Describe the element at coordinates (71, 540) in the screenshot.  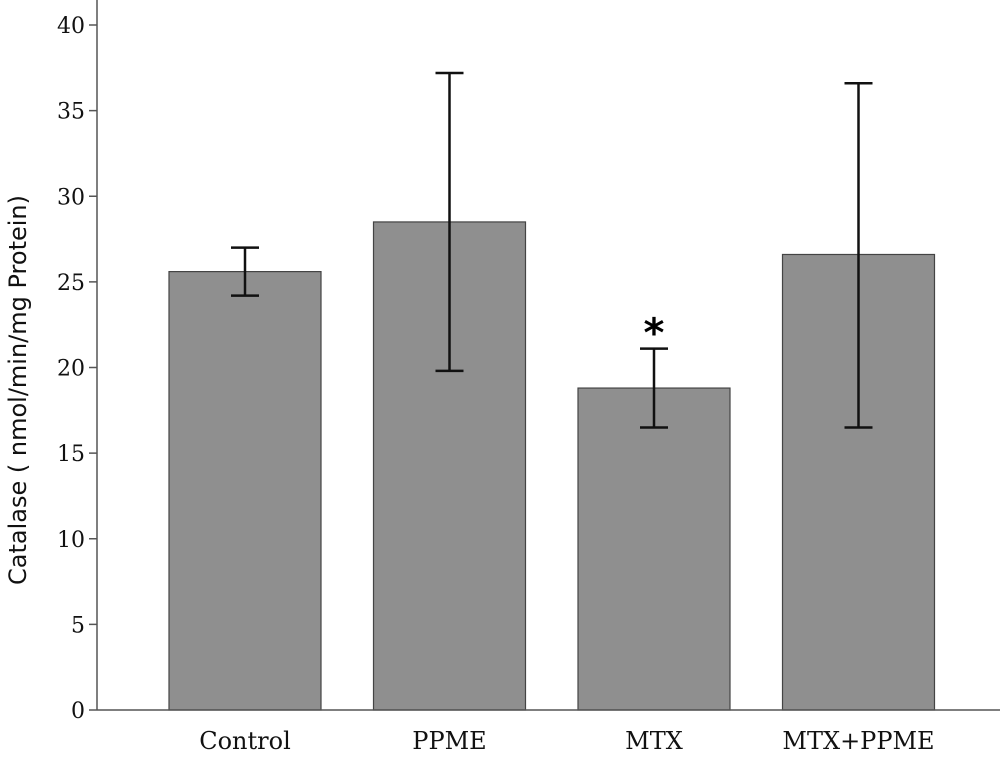
I see `y-tick-label: 10` at that location.